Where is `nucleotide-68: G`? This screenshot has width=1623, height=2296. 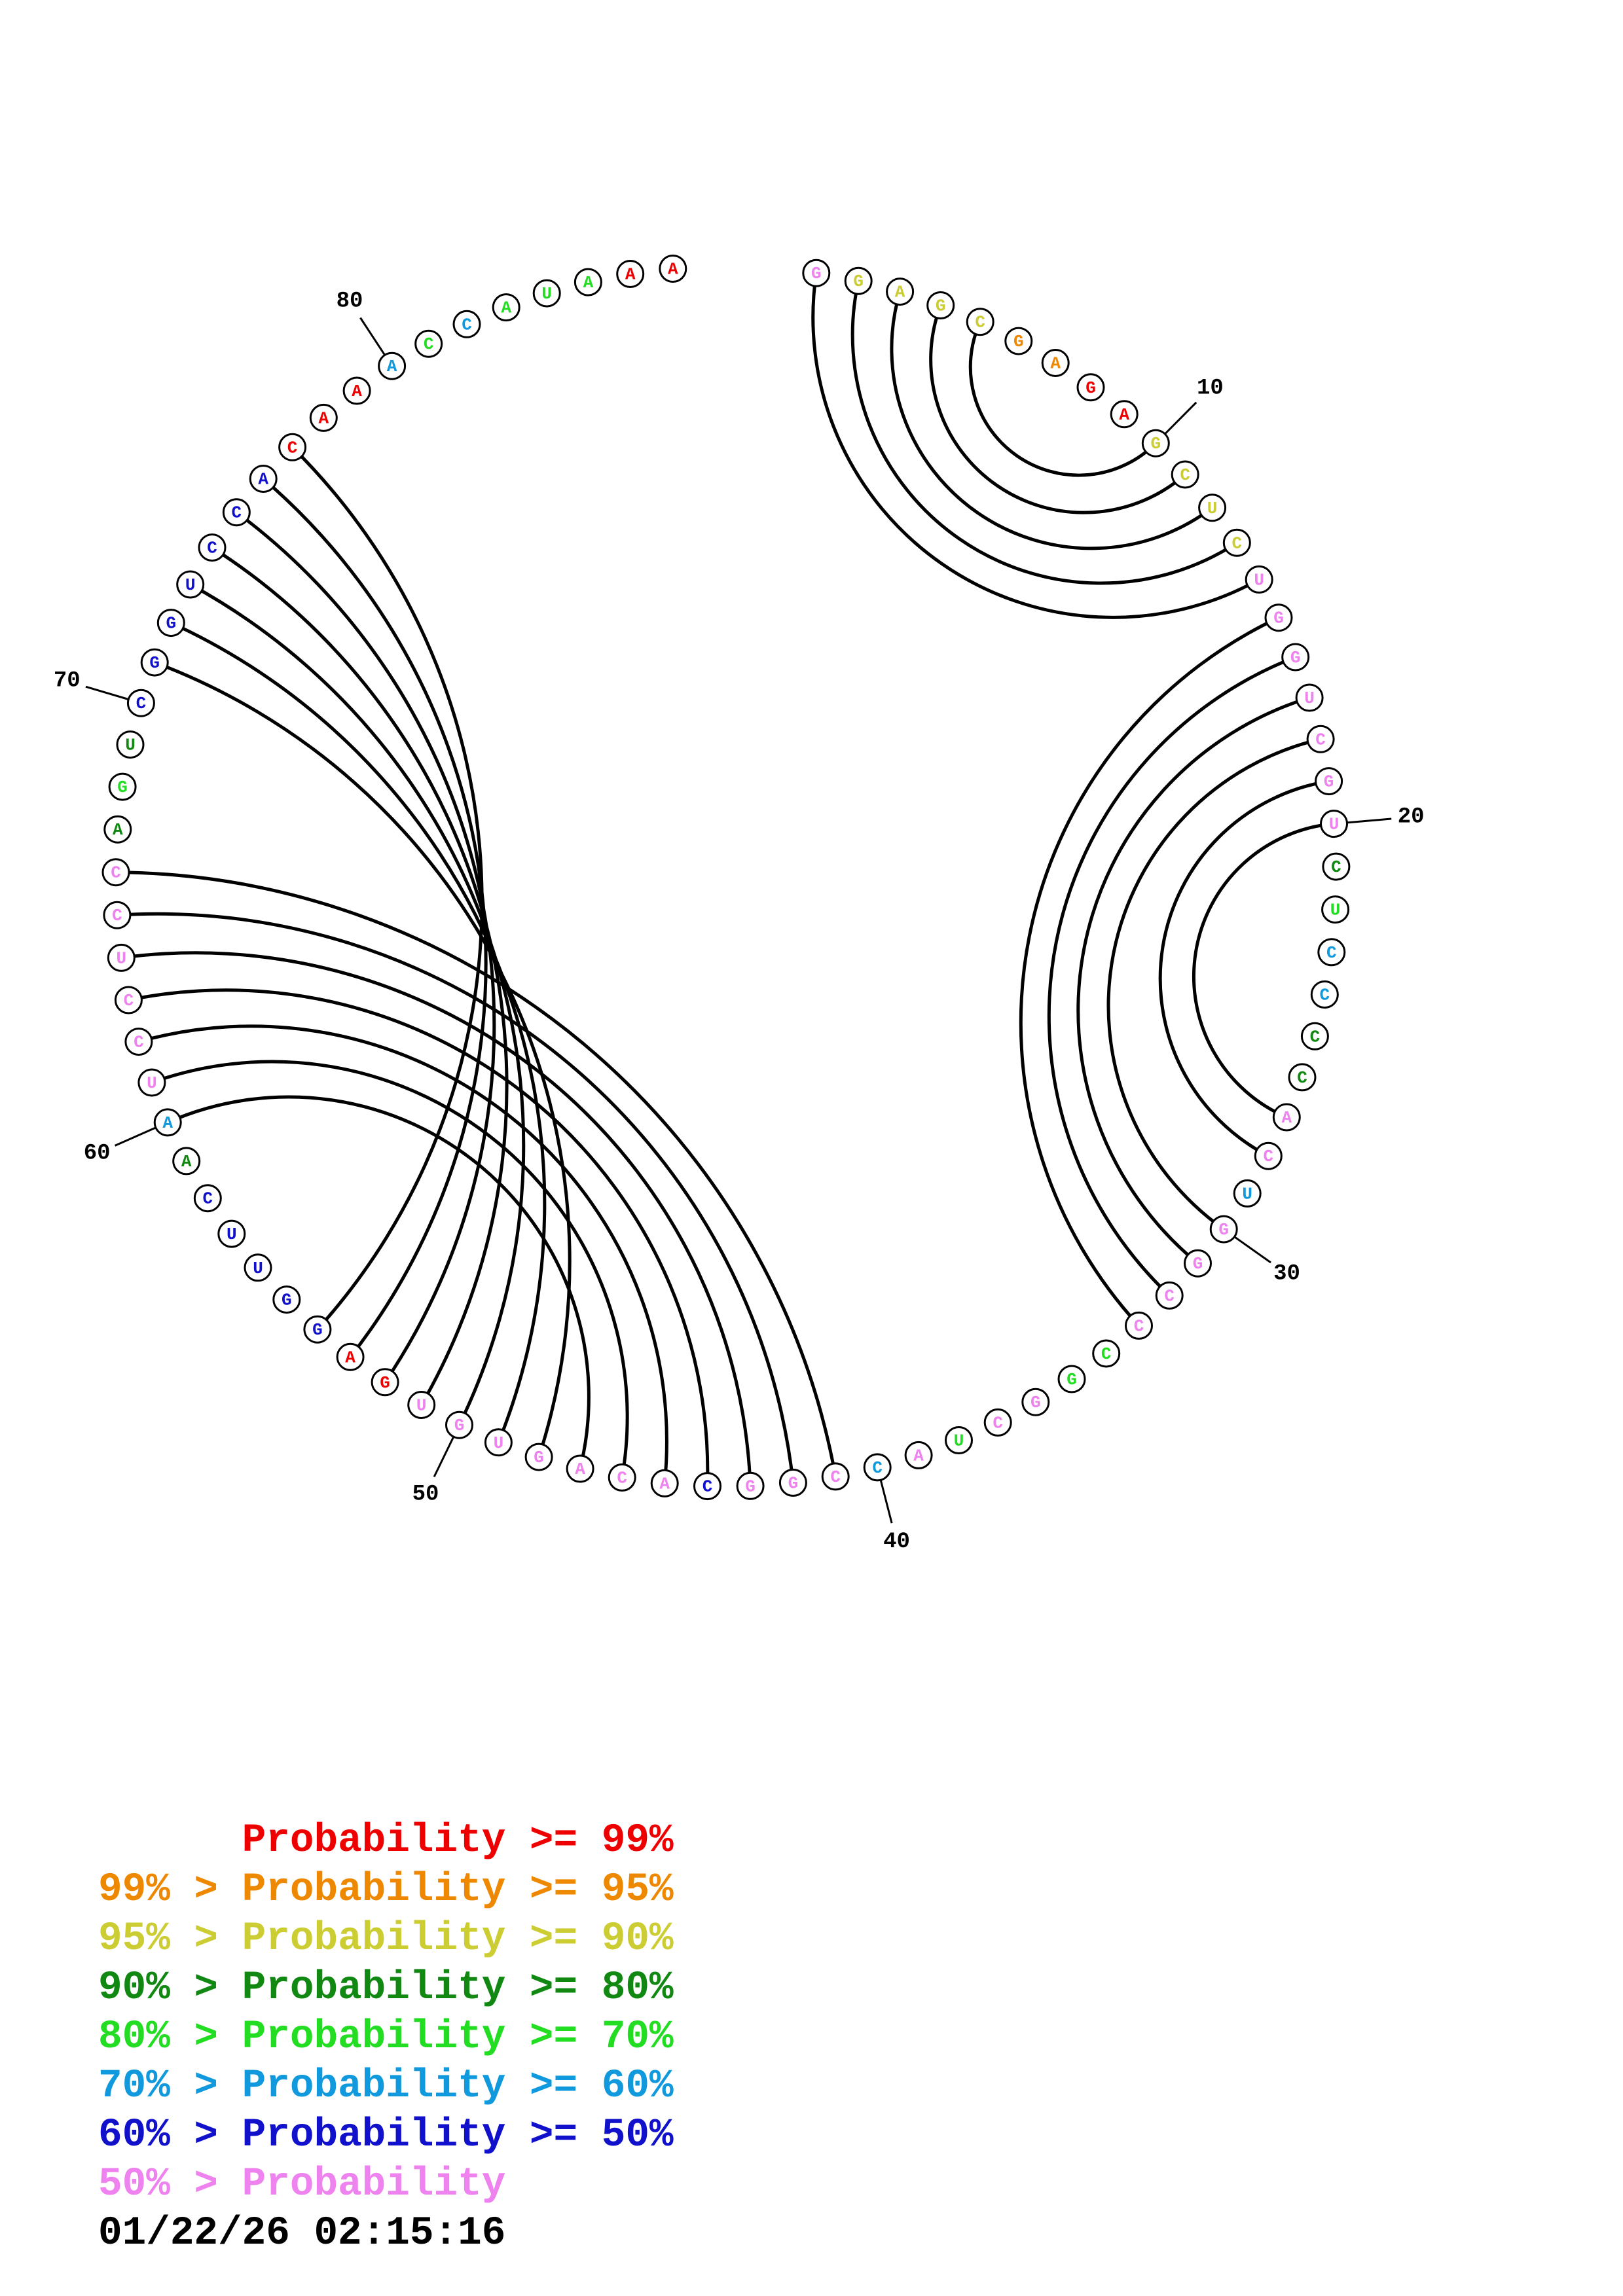
nucleotide-68: G is located at coordinates (122, 786).